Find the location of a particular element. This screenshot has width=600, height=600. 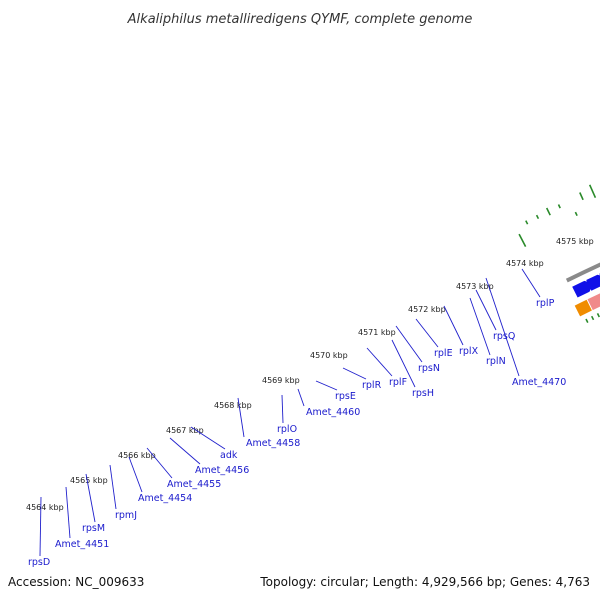

kbp-tick-label: 4572 kbp is located at coordinates (427, 309).